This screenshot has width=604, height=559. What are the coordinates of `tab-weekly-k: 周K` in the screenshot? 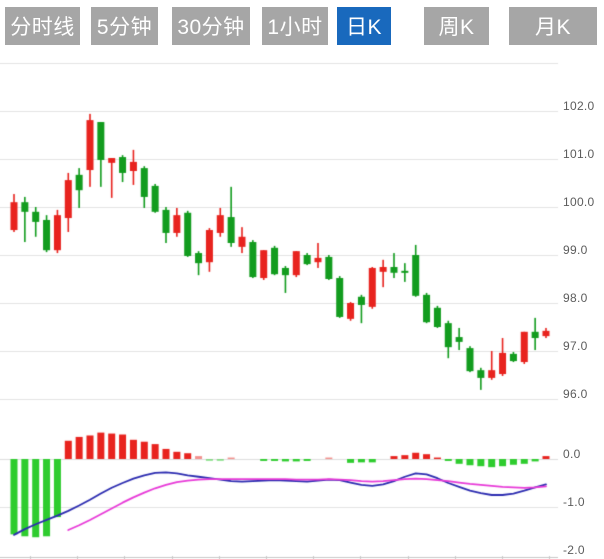 It's located at (456, 26).